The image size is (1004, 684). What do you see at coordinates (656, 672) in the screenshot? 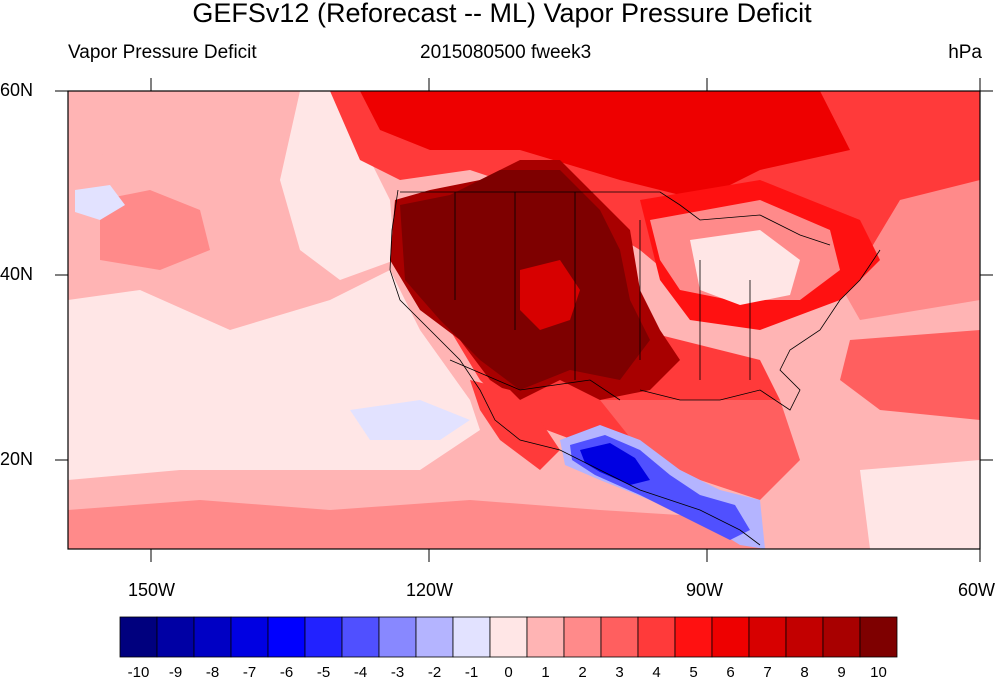
I see `colorbar-label: 4` at bounding box center [656, 672].